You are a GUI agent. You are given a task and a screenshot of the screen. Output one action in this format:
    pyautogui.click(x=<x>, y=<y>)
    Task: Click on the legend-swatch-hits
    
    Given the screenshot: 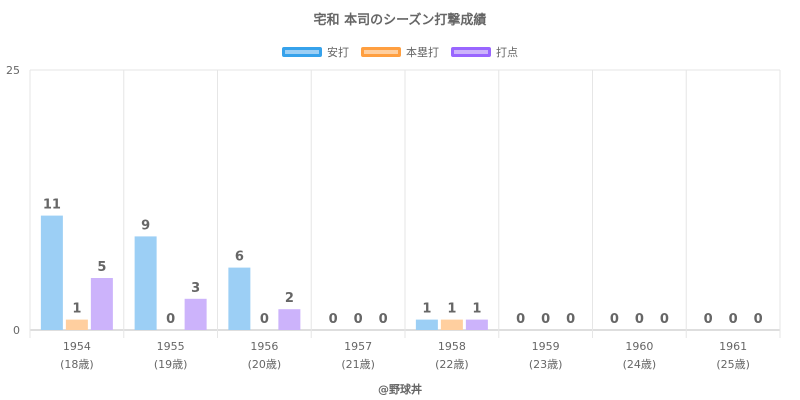 What is the action you would take?
    pyautogui.click(x=302, y=52)
    